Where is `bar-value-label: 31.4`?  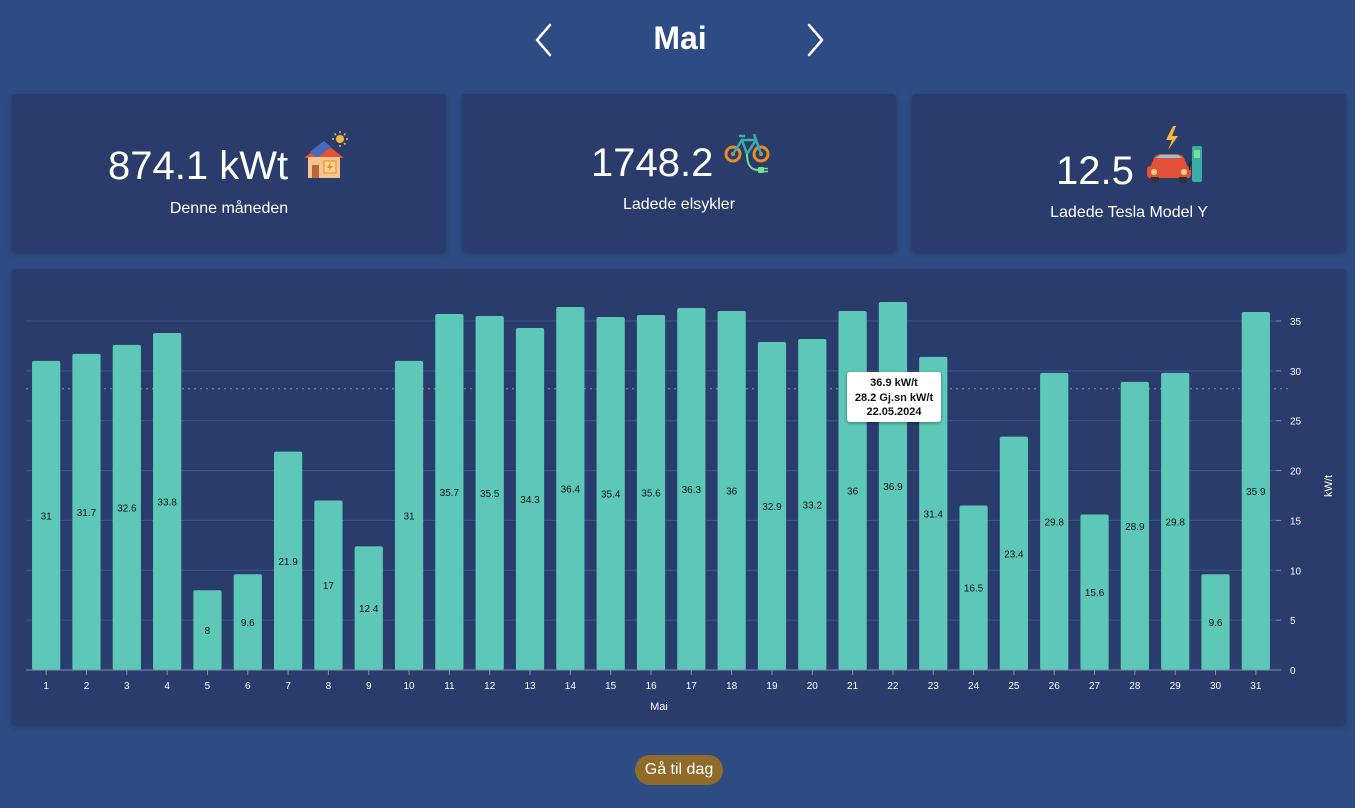 bar-value-label: 31.4 is located at coordinates (934, 514).